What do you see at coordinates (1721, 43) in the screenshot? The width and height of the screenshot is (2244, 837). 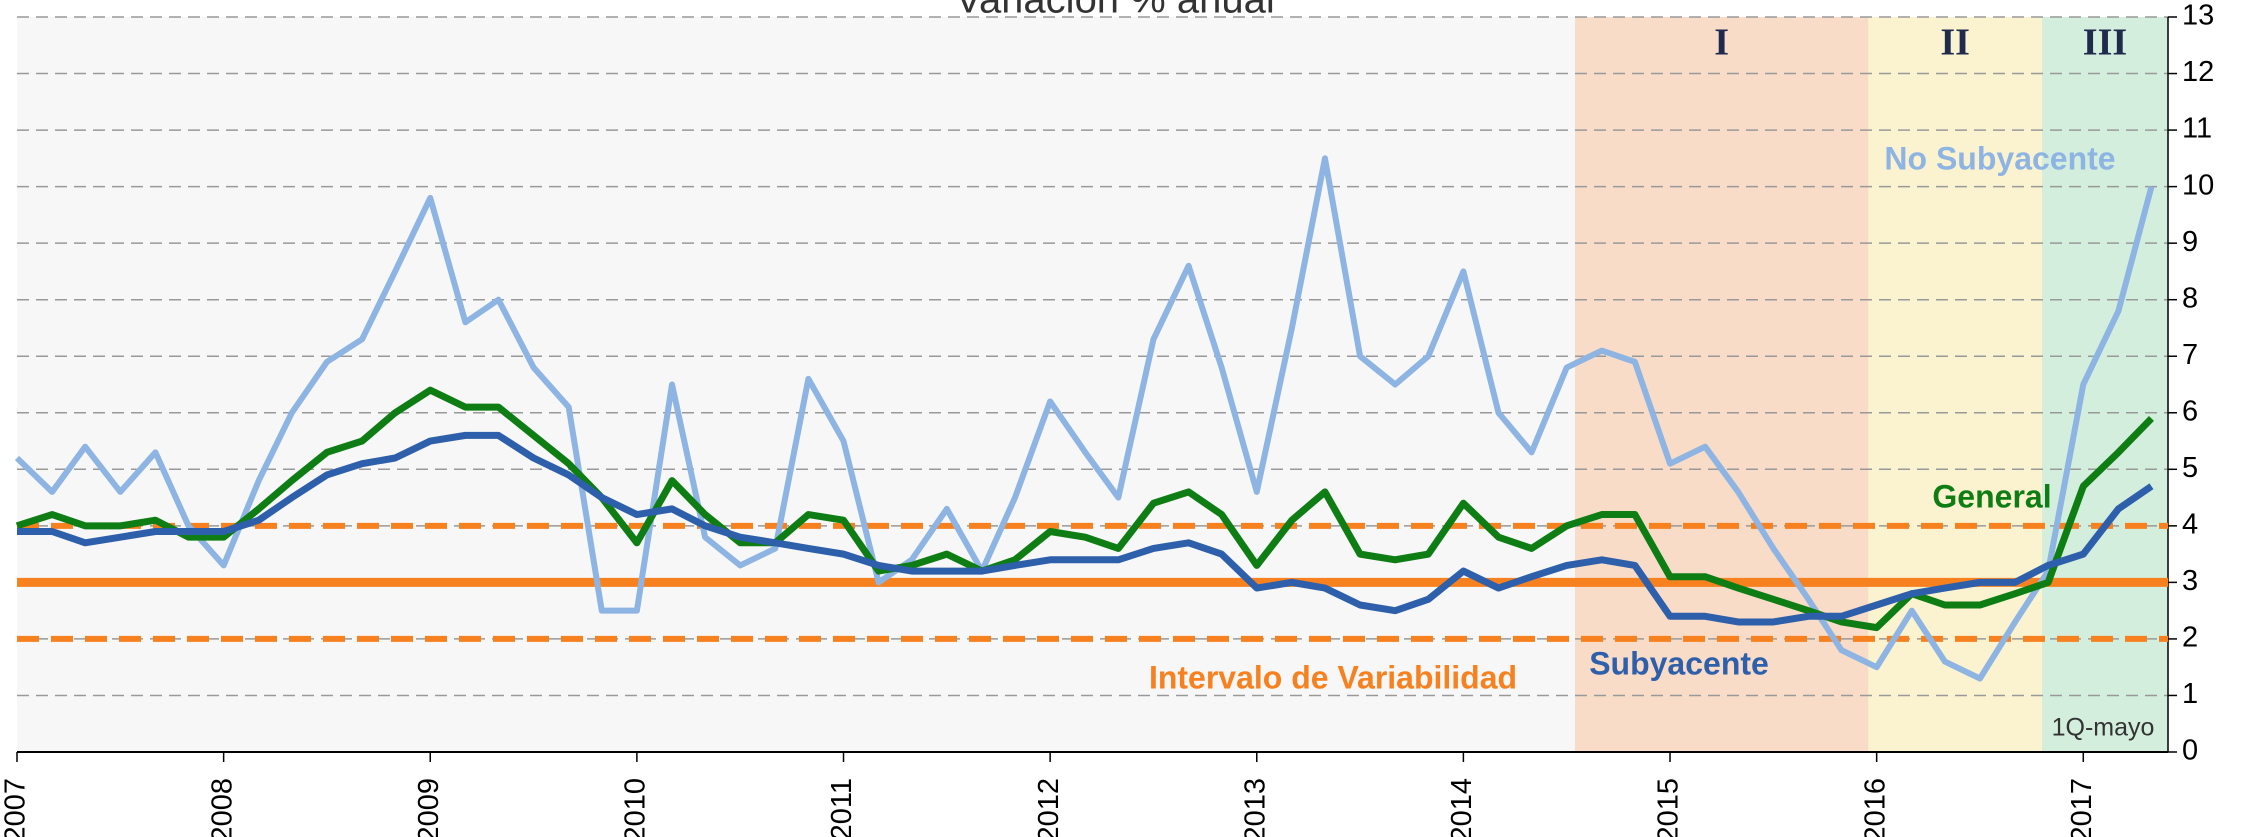 I see `period-label: I` at bounding box center [1721, 43].